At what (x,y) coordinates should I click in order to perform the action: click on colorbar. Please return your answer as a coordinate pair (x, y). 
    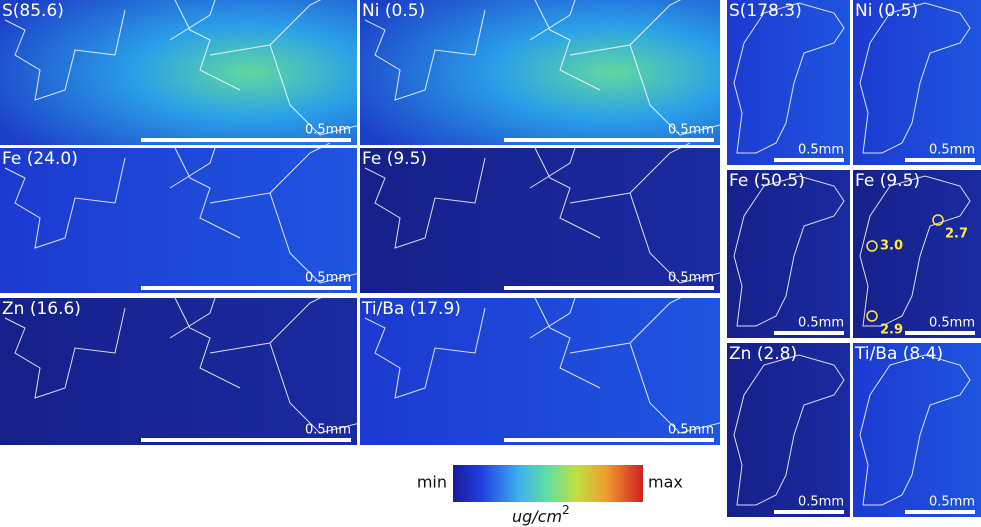
    Looking at the image, I should click on (548, 483).